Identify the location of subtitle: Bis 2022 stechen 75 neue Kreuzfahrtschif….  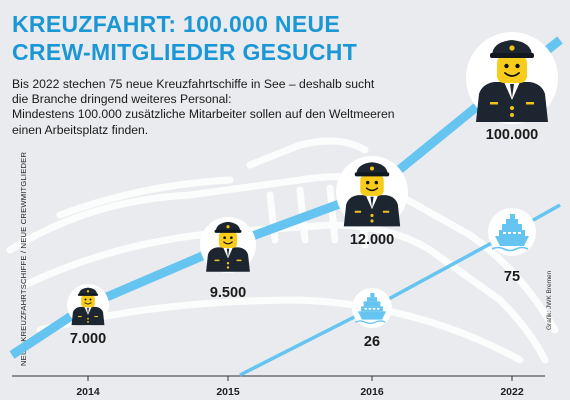
(222, 107).